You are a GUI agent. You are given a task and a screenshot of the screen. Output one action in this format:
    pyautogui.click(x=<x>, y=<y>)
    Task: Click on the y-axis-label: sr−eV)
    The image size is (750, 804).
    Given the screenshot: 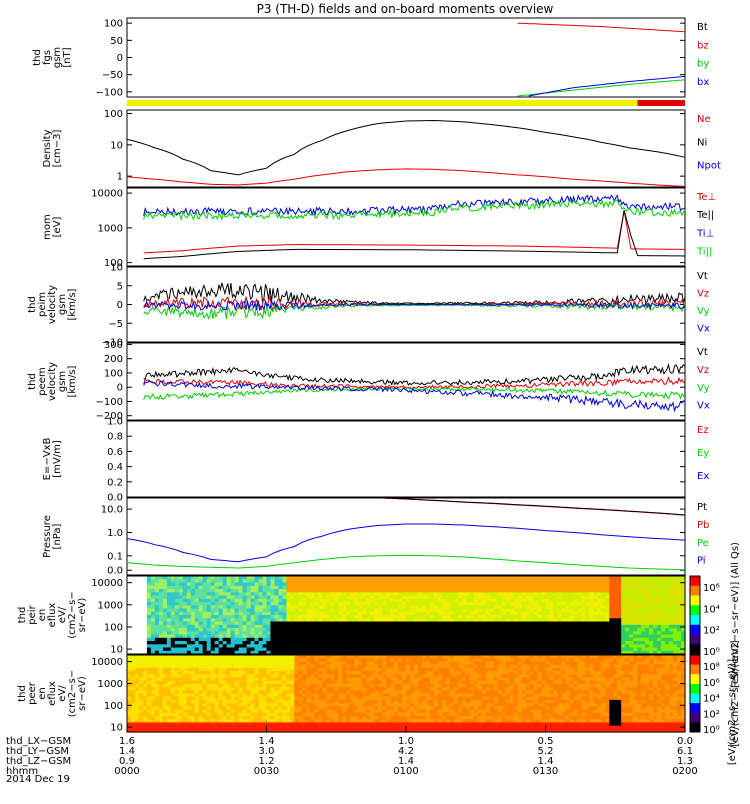 What is the action you would take?
    pyautogui.click(x=82, y=615)
    